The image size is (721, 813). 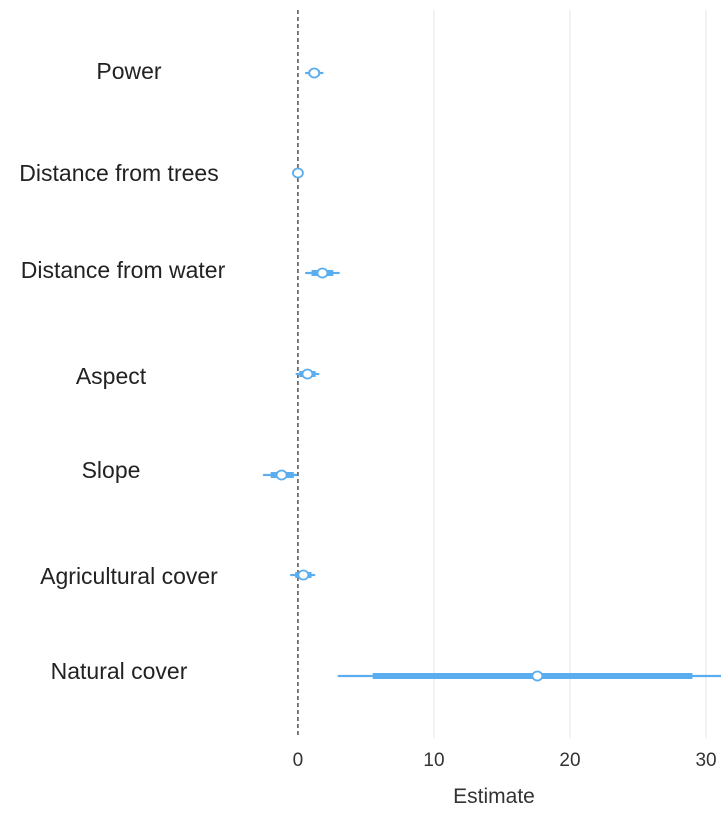 I want to click on category-label-agricultural-cover: Agricultural cover, so click(x=129, y=576).